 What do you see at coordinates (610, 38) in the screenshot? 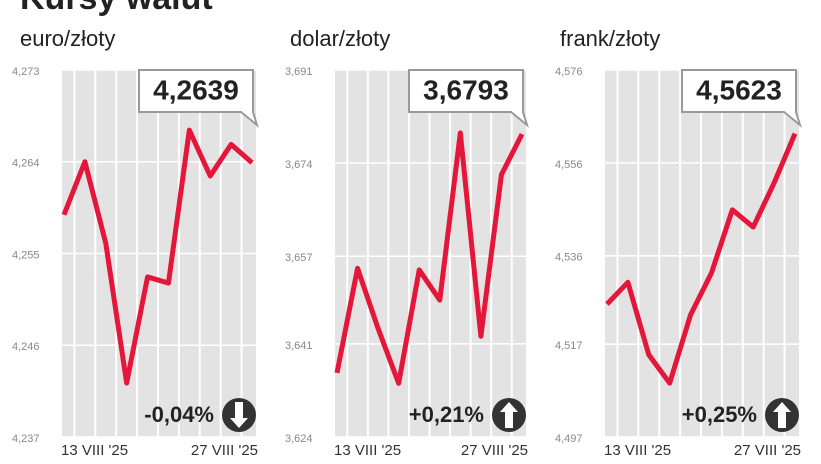
I see `panel-title: frank/złoty` at bounding box center [610, 38].